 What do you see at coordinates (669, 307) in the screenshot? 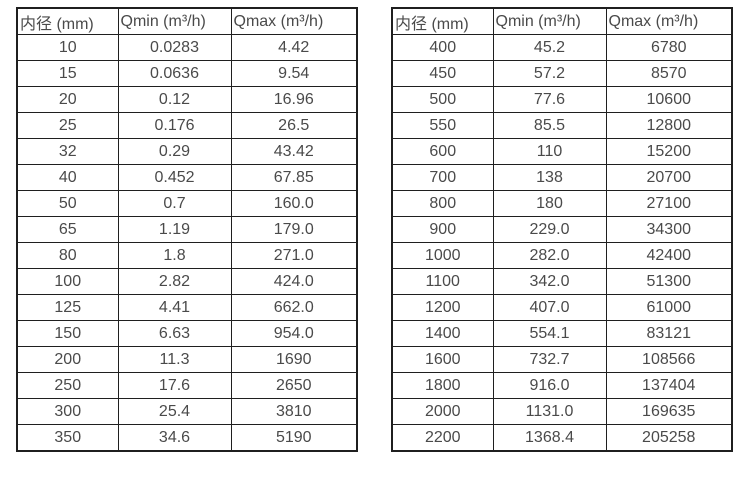
I see `table-cell: 61000` at bounding box center [669, 307].